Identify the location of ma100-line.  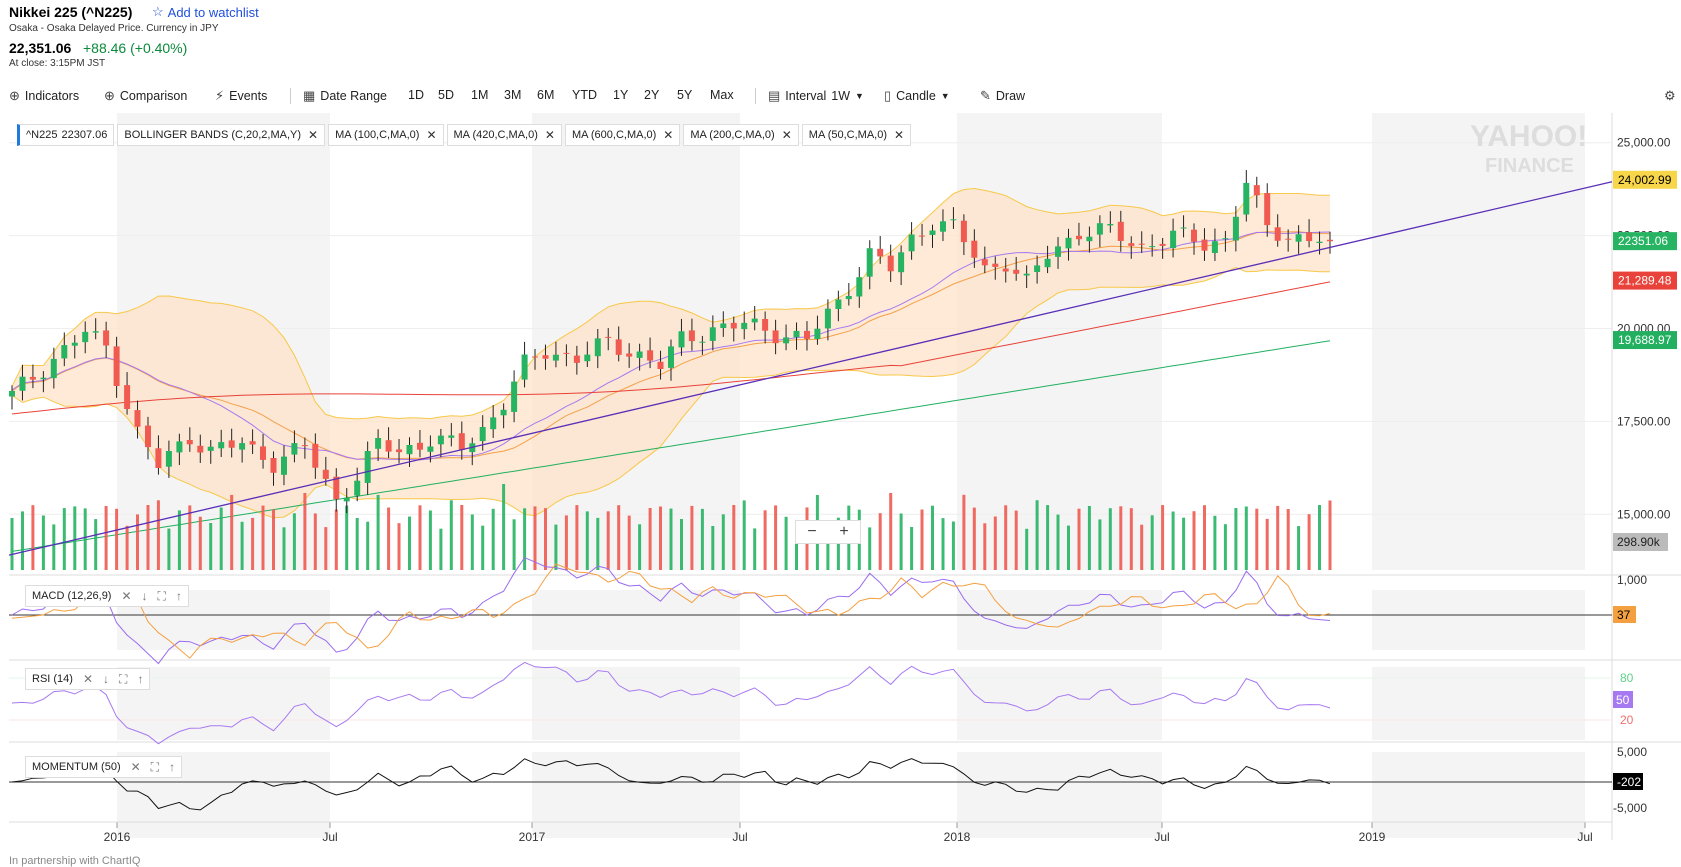
(671, 348).